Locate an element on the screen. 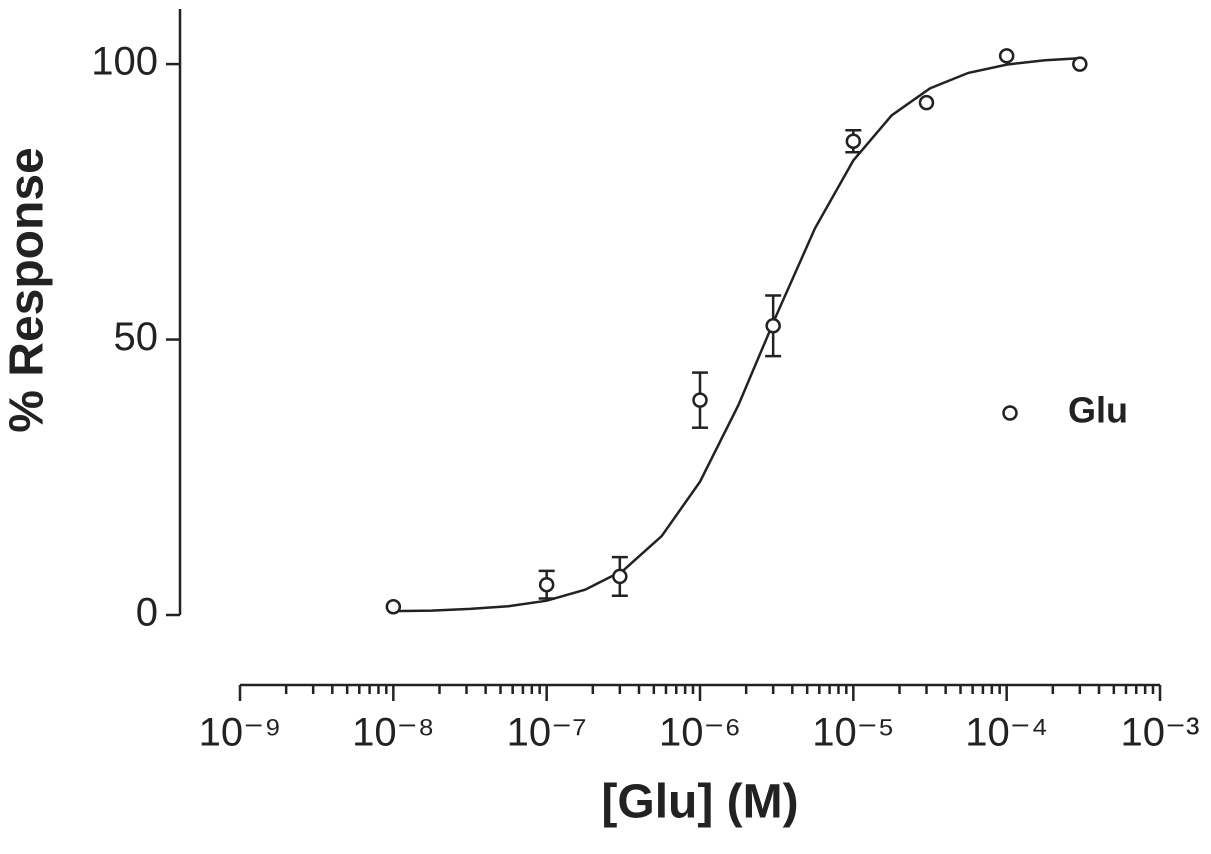 This screenshot has height=854, width=1211. y-axis-title: % Response is located at coordinates (27, 289).